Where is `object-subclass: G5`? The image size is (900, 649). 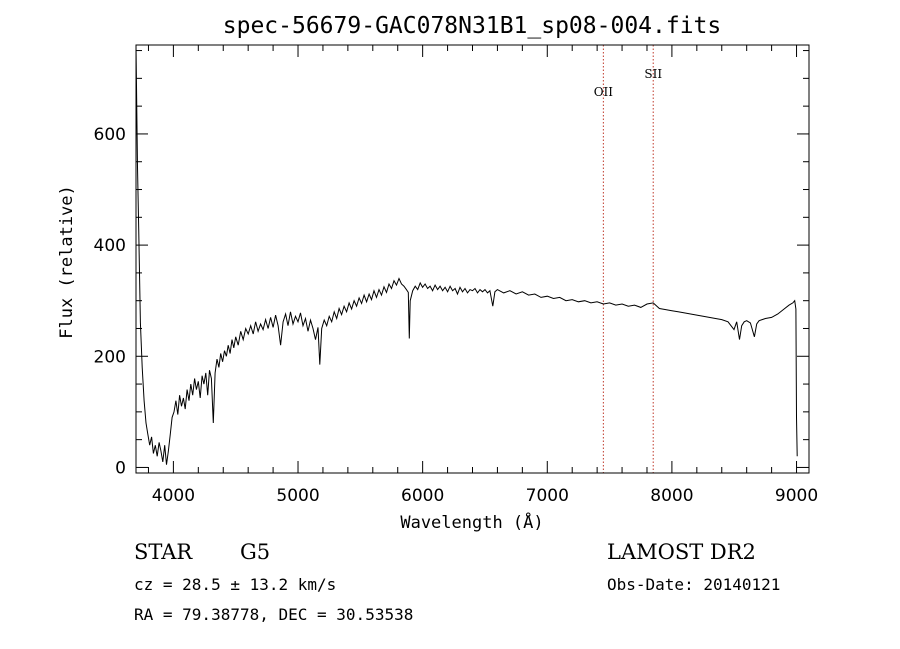 object-subclass: G5 is located at coordinates (255, 552).